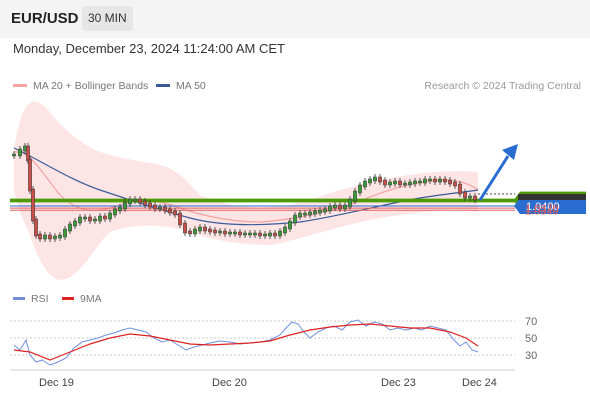 The image size is (590, 400). Describe the element at coordinates (229, 383) in the screenshot. I see `x-tick-dec20: Dec 20` at that location.